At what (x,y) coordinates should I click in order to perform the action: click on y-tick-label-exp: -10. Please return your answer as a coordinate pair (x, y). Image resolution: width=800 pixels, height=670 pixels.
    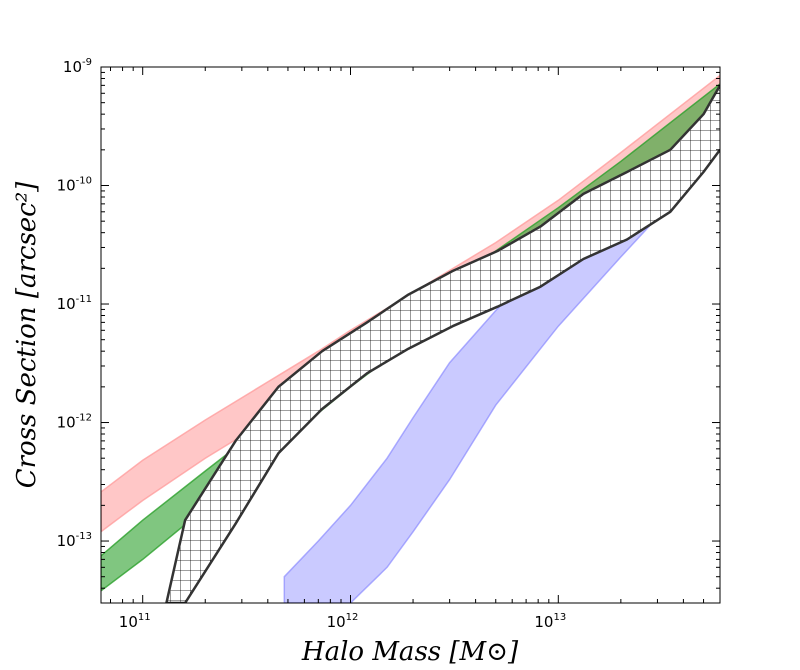
    Looking at the image, I should click on (84, 181).